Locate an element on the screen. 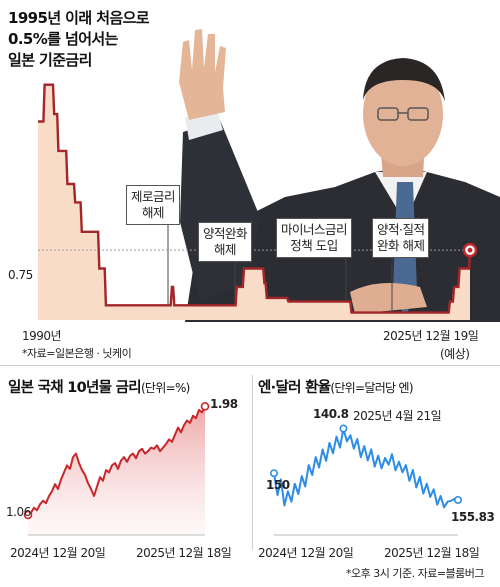 This screenshot has width=500, height=587. jgb-x-start: 2024년 12월 20일 is located at coordinates (58, 553).